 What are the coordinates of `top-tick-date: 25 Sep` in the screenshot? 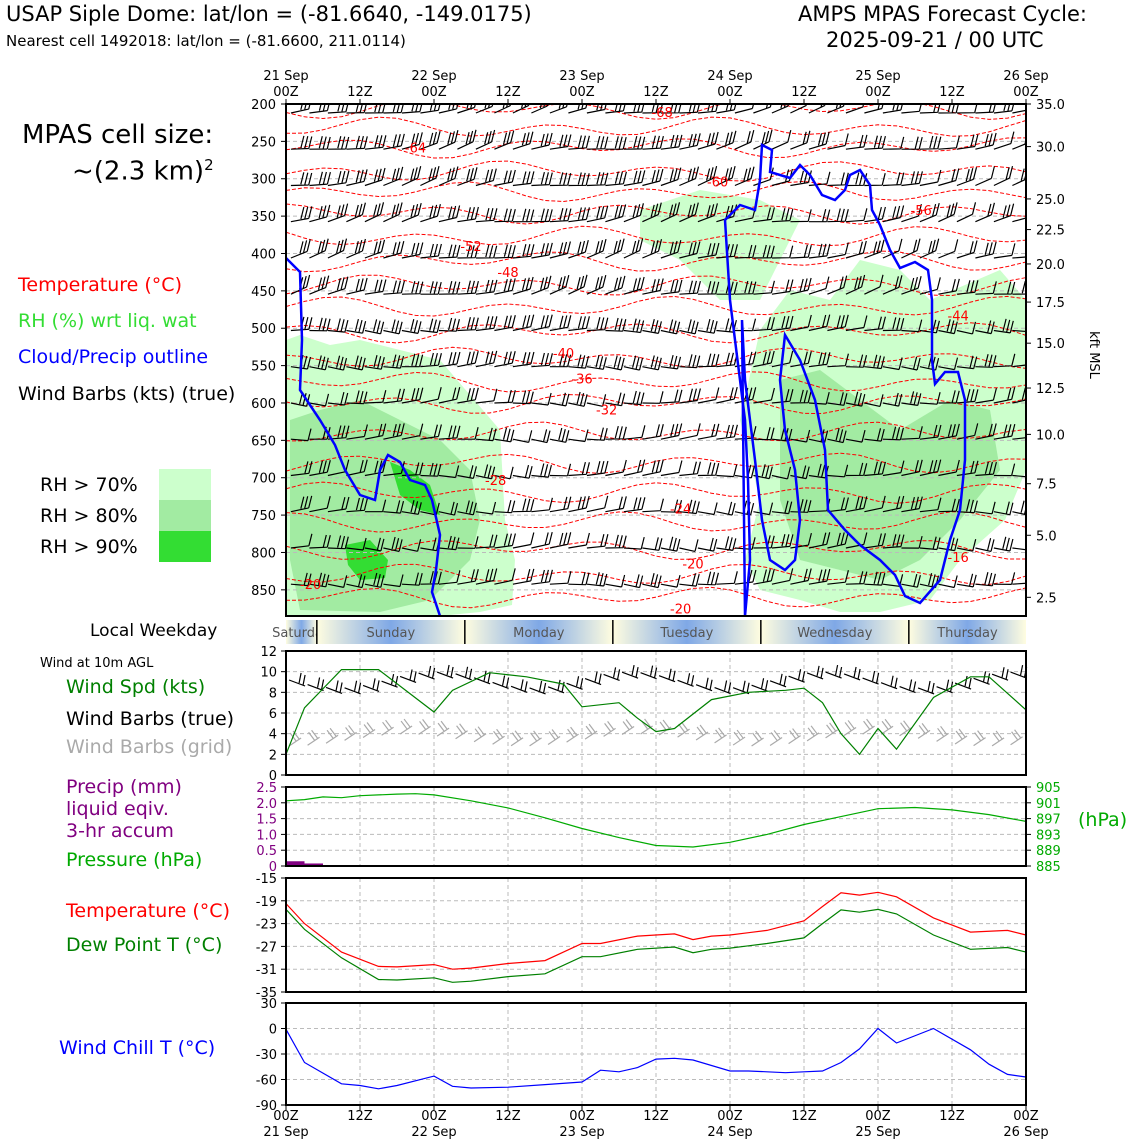 It's located at (877, 76).